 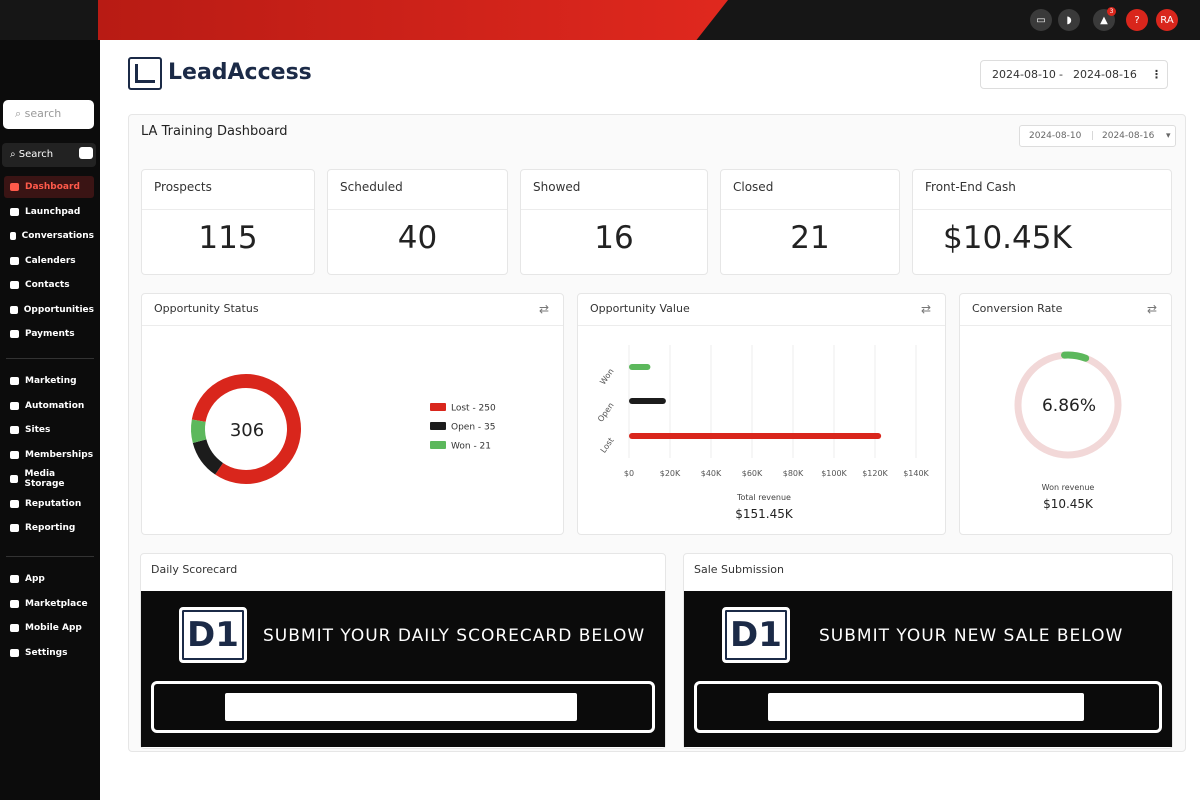 I want to click on nav-item: Marketing, so click(x=49, y=381).